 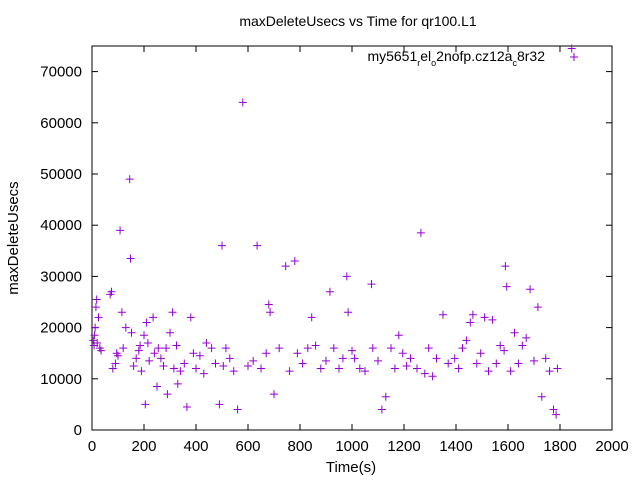 What do you see at coordinates (455, 446) in the screenshot?
I see `x-tick-label: 1400` at bounding box center [455, 446].